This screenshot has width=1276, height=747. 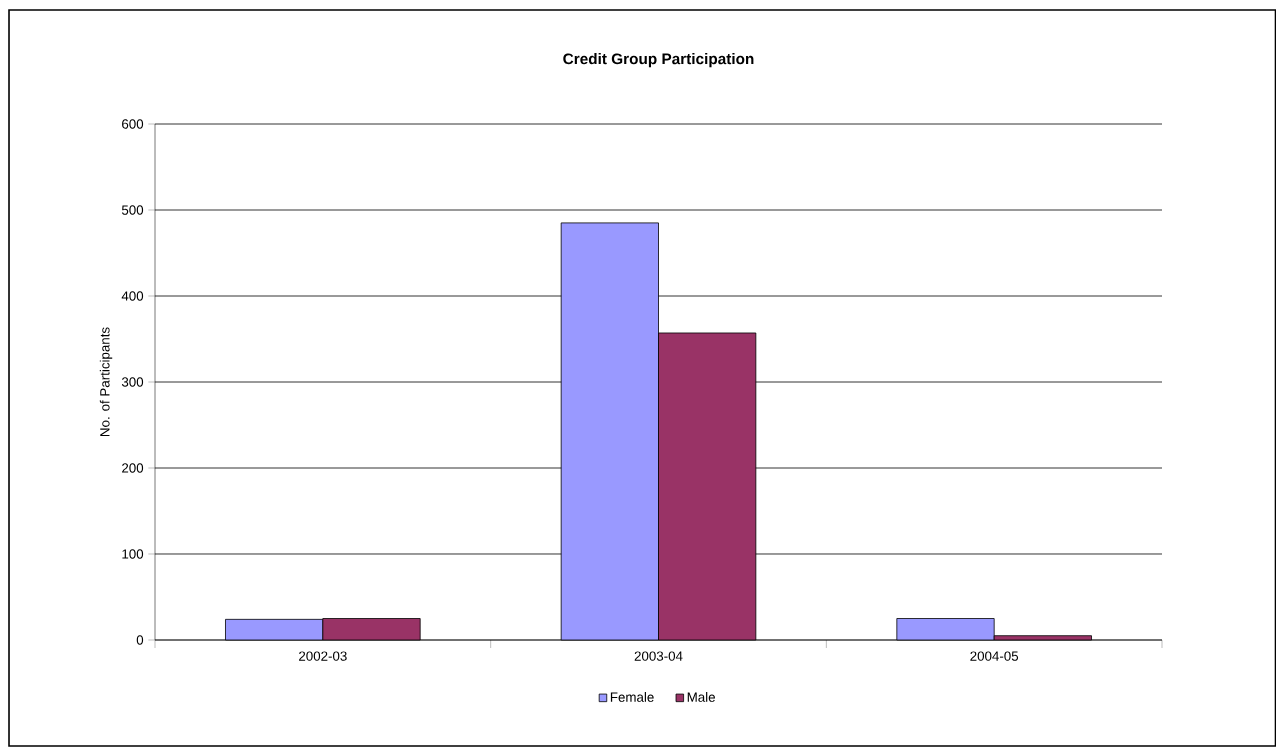 I want to click on y-tick-label: 400, so click(x=132, y=296).